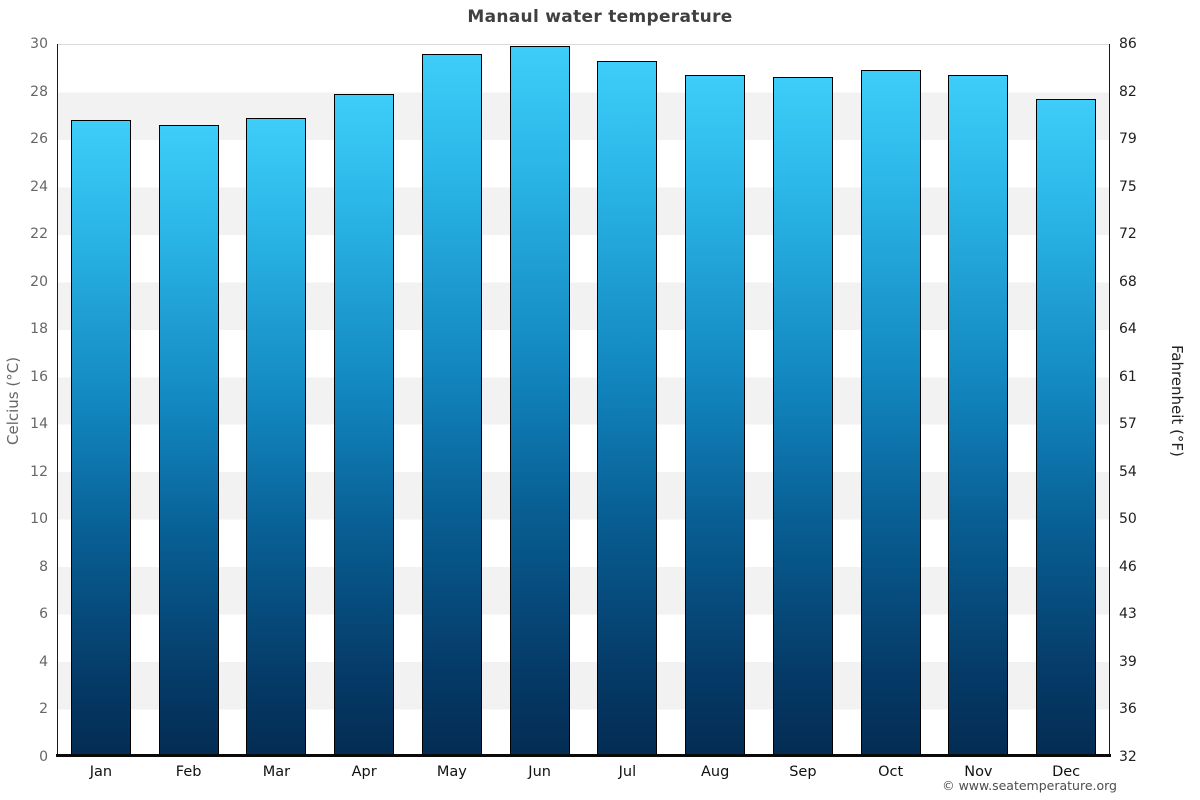 The height and width of the screenshot is (800, 1200). What do you see at coordinates (188, 772) in the screenshot?
I see `x-tick-feb: Feb` at bounding box center [188, 772].